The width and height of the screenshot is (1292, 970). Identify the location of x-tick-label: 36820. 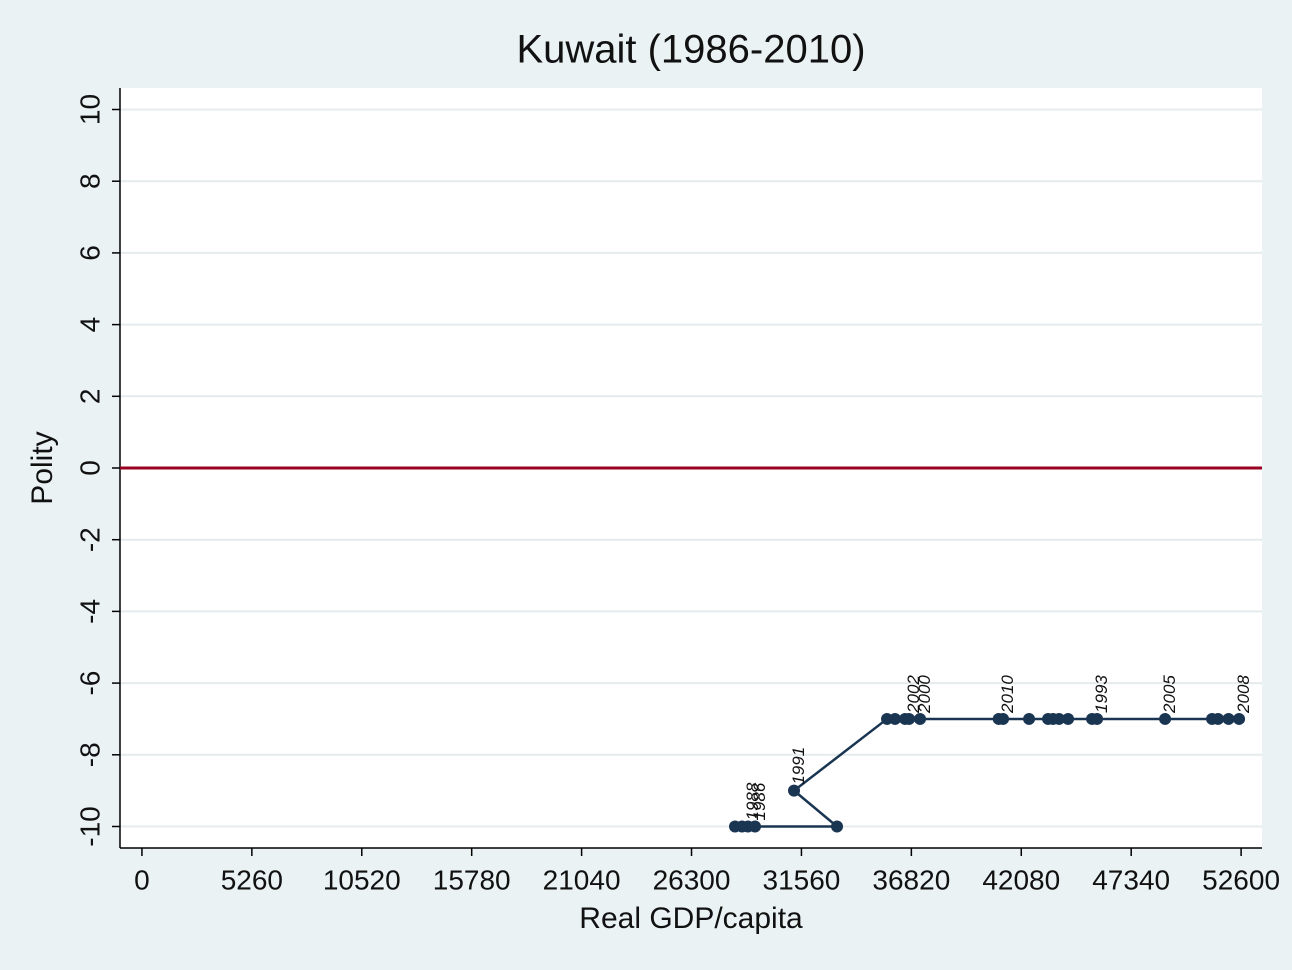
(911, 879).